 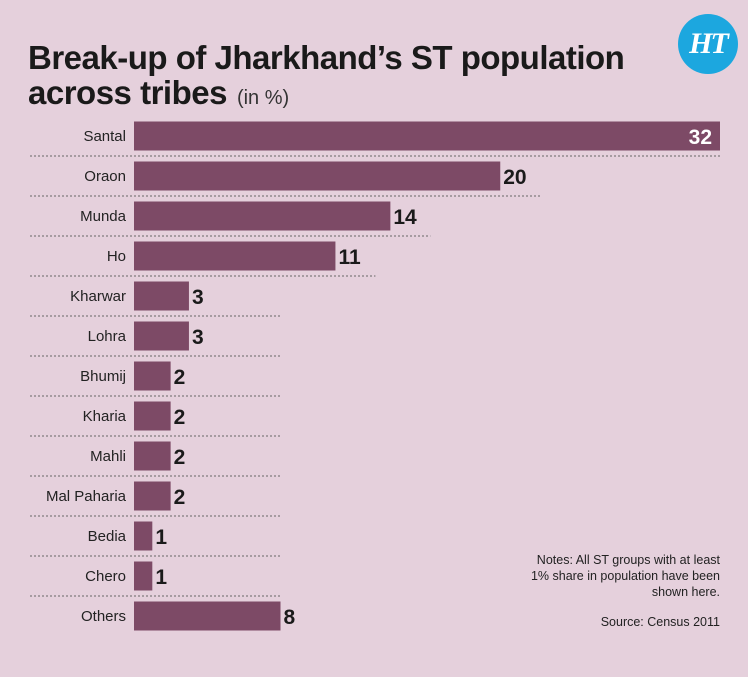 What do you see at coordinates (660, 622) in the screenshot?
I see `chart-source: Source: Census 2011` at bounding box center [660, 622].